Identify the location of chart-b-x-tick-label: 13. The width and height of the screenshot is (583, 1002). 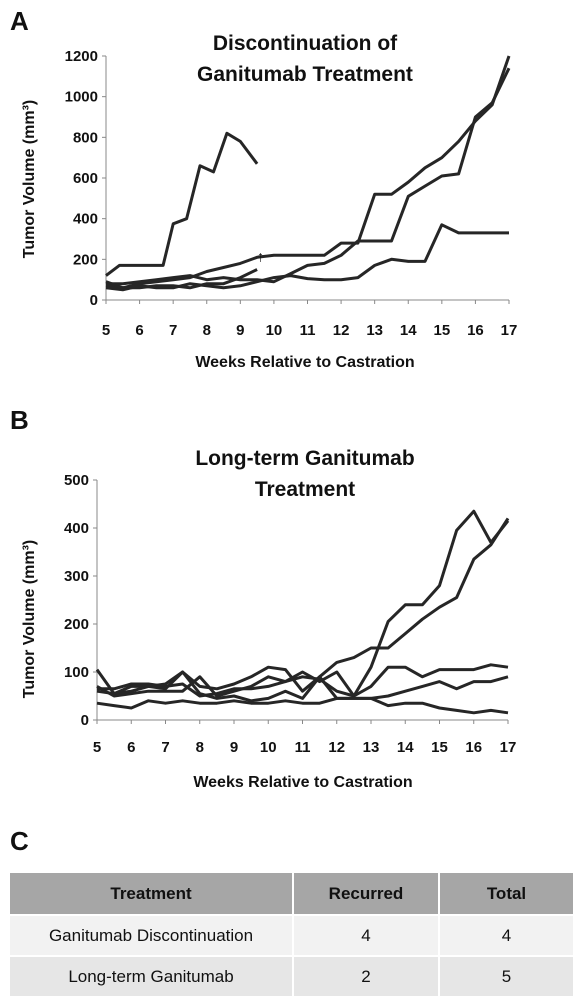
(371, 747).